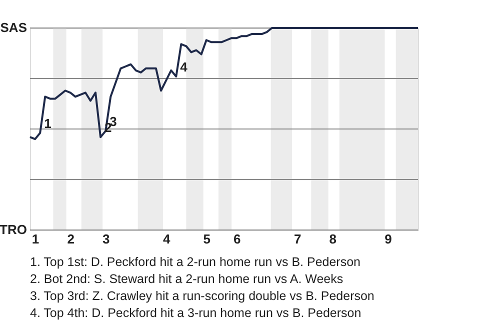 The height and width of the screenshot is (320, 480). I want to click on text: 3. Top 3rd: Z. Crawley hit a run-scoring double vs B. Pederson, so click(202, 296).